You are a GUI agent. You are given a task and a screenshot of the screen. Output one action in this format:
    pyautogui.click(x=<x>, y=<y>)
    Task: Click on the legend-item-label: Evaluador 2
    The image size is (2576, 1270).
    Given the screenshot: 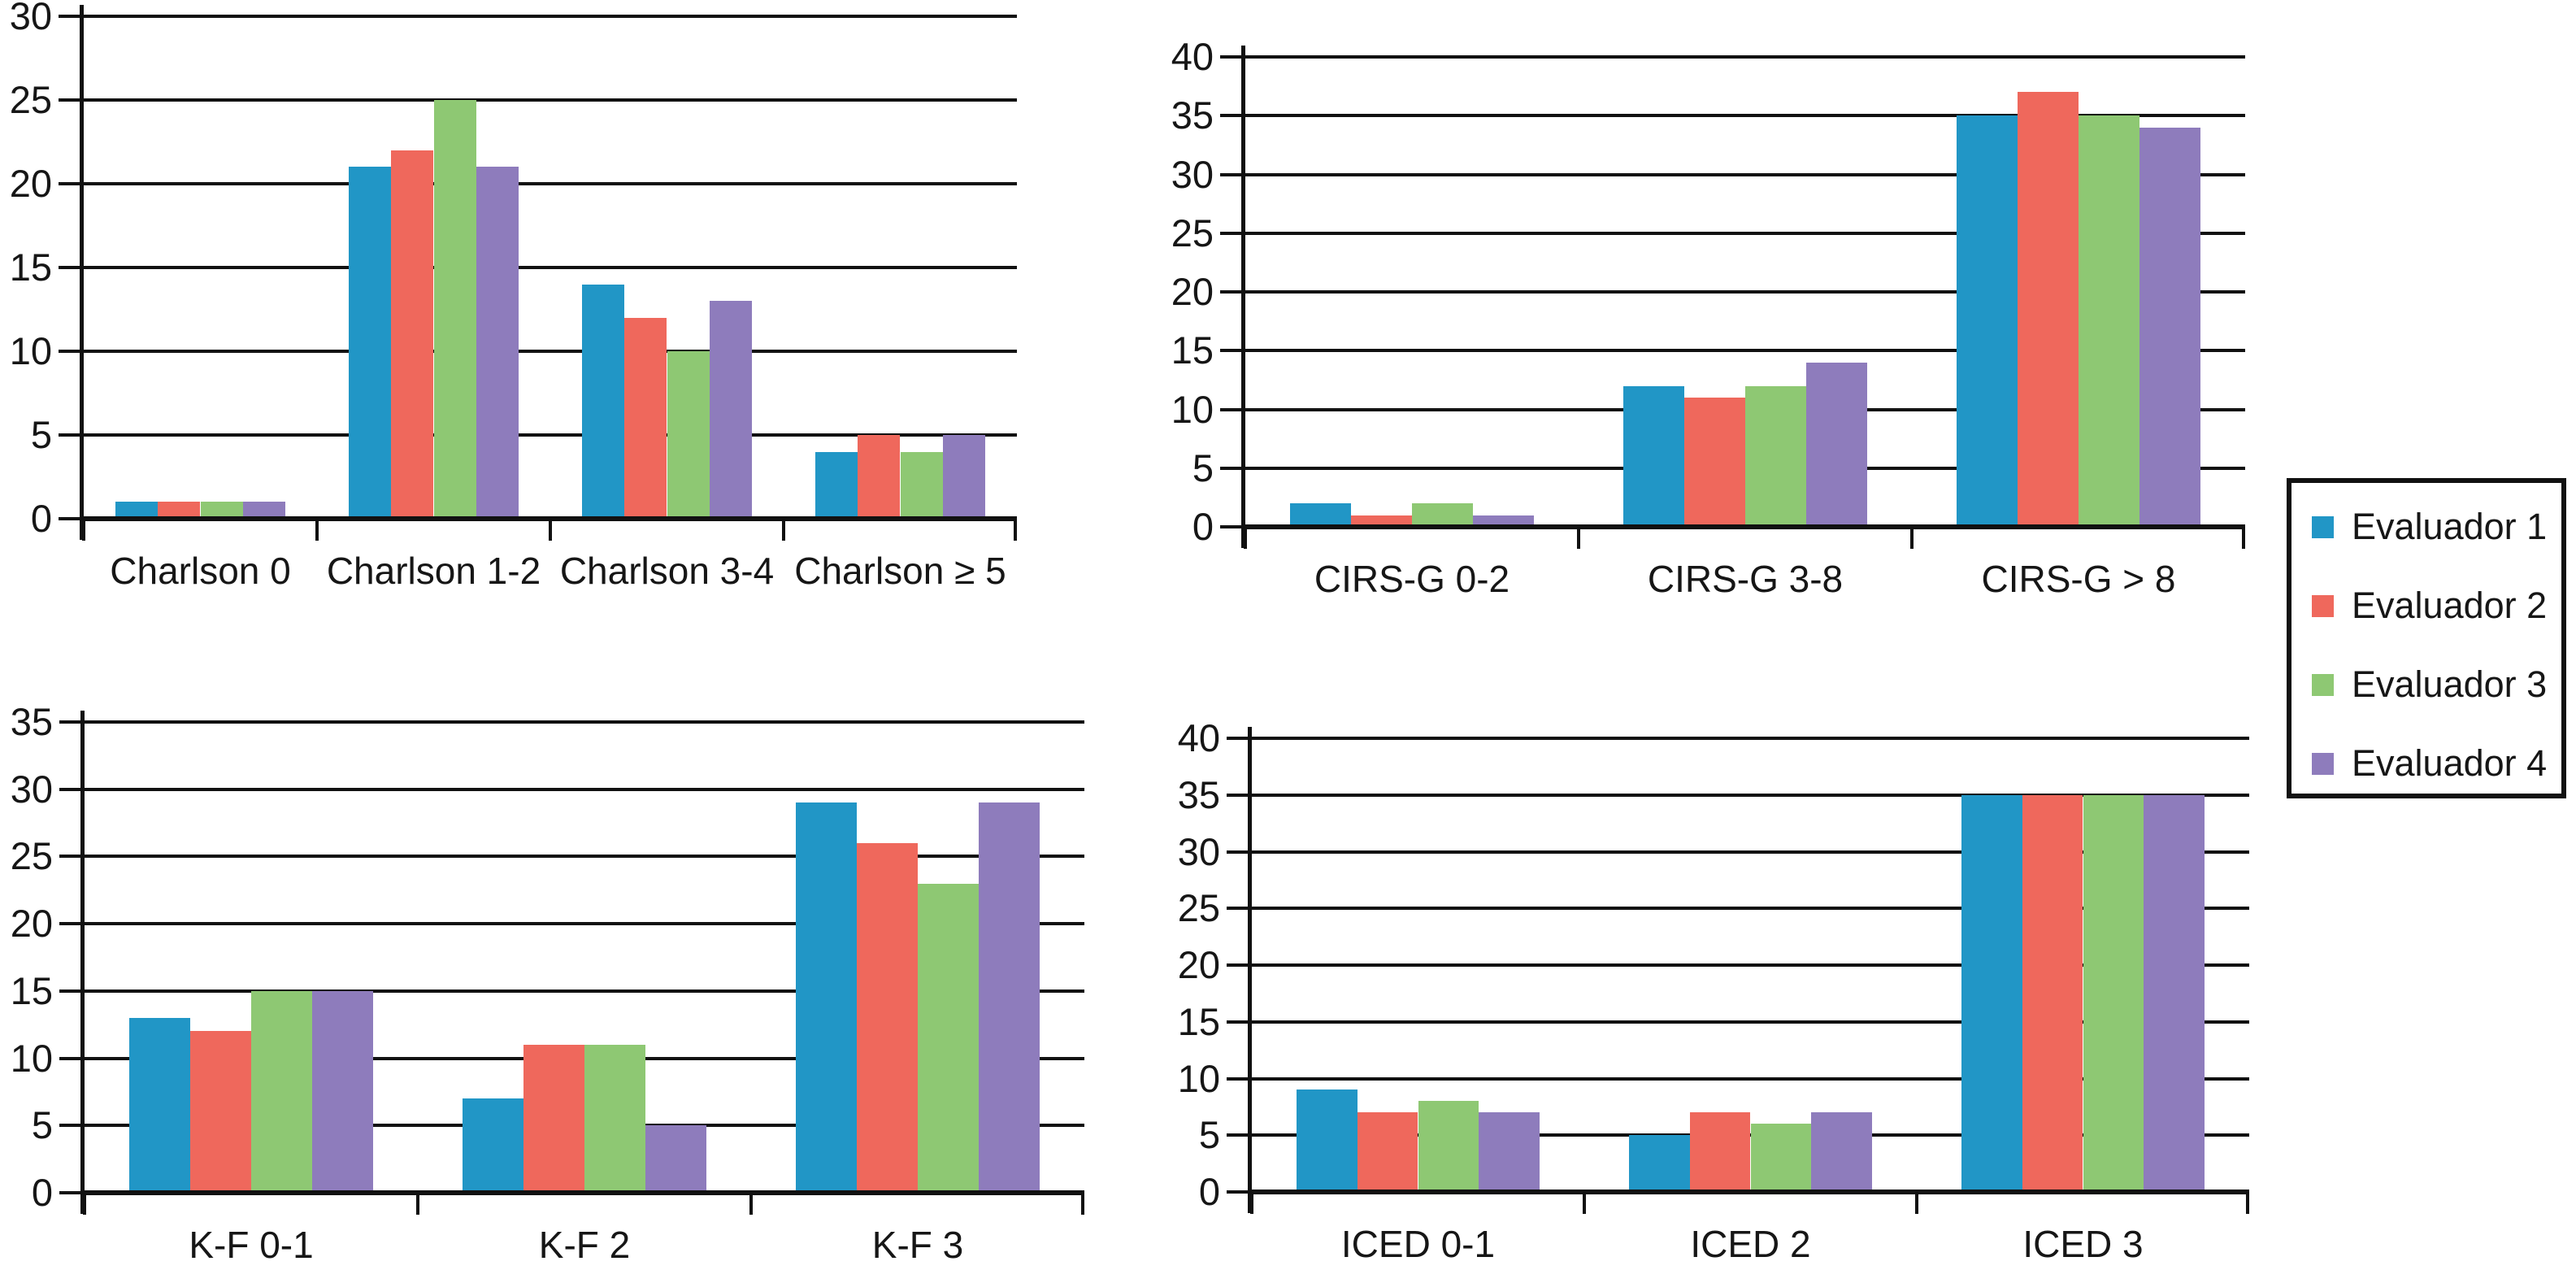 What is the action you would take?
    pyautogui.click(x=2450, y=606)
    